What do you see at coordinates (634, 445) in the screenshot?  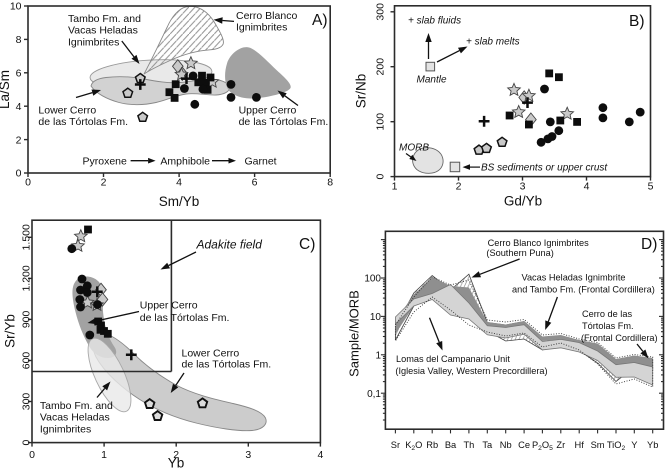 I see `svg-text: Y` at bounding box center [634, 445].